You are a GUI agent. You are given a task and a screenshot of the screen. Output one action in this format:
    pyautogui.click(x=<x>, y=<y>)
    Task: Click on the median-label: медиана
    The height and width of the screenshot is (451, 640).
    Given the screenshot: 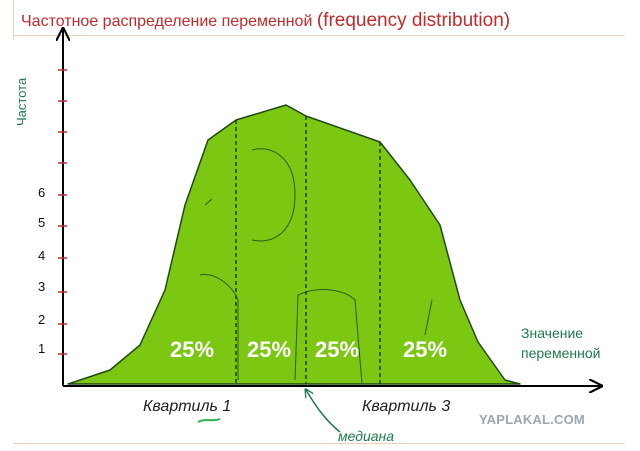 What is the action you would take?
    pyautogui.click(x=366, y=436)
    